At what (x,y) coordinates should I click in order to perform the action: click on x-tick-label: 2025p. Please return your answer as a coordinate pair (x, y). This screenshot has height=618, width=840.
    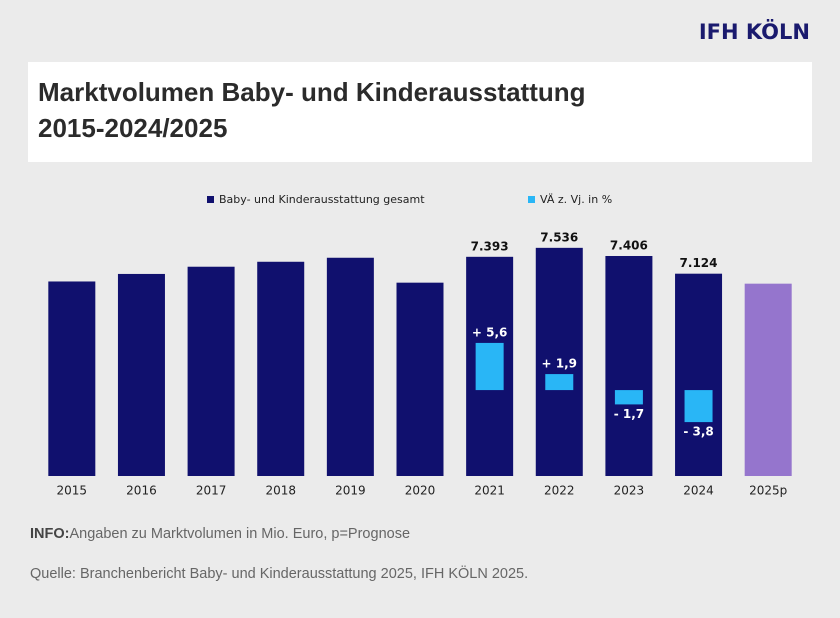
    Looking at the image, I should click on (768, 491).